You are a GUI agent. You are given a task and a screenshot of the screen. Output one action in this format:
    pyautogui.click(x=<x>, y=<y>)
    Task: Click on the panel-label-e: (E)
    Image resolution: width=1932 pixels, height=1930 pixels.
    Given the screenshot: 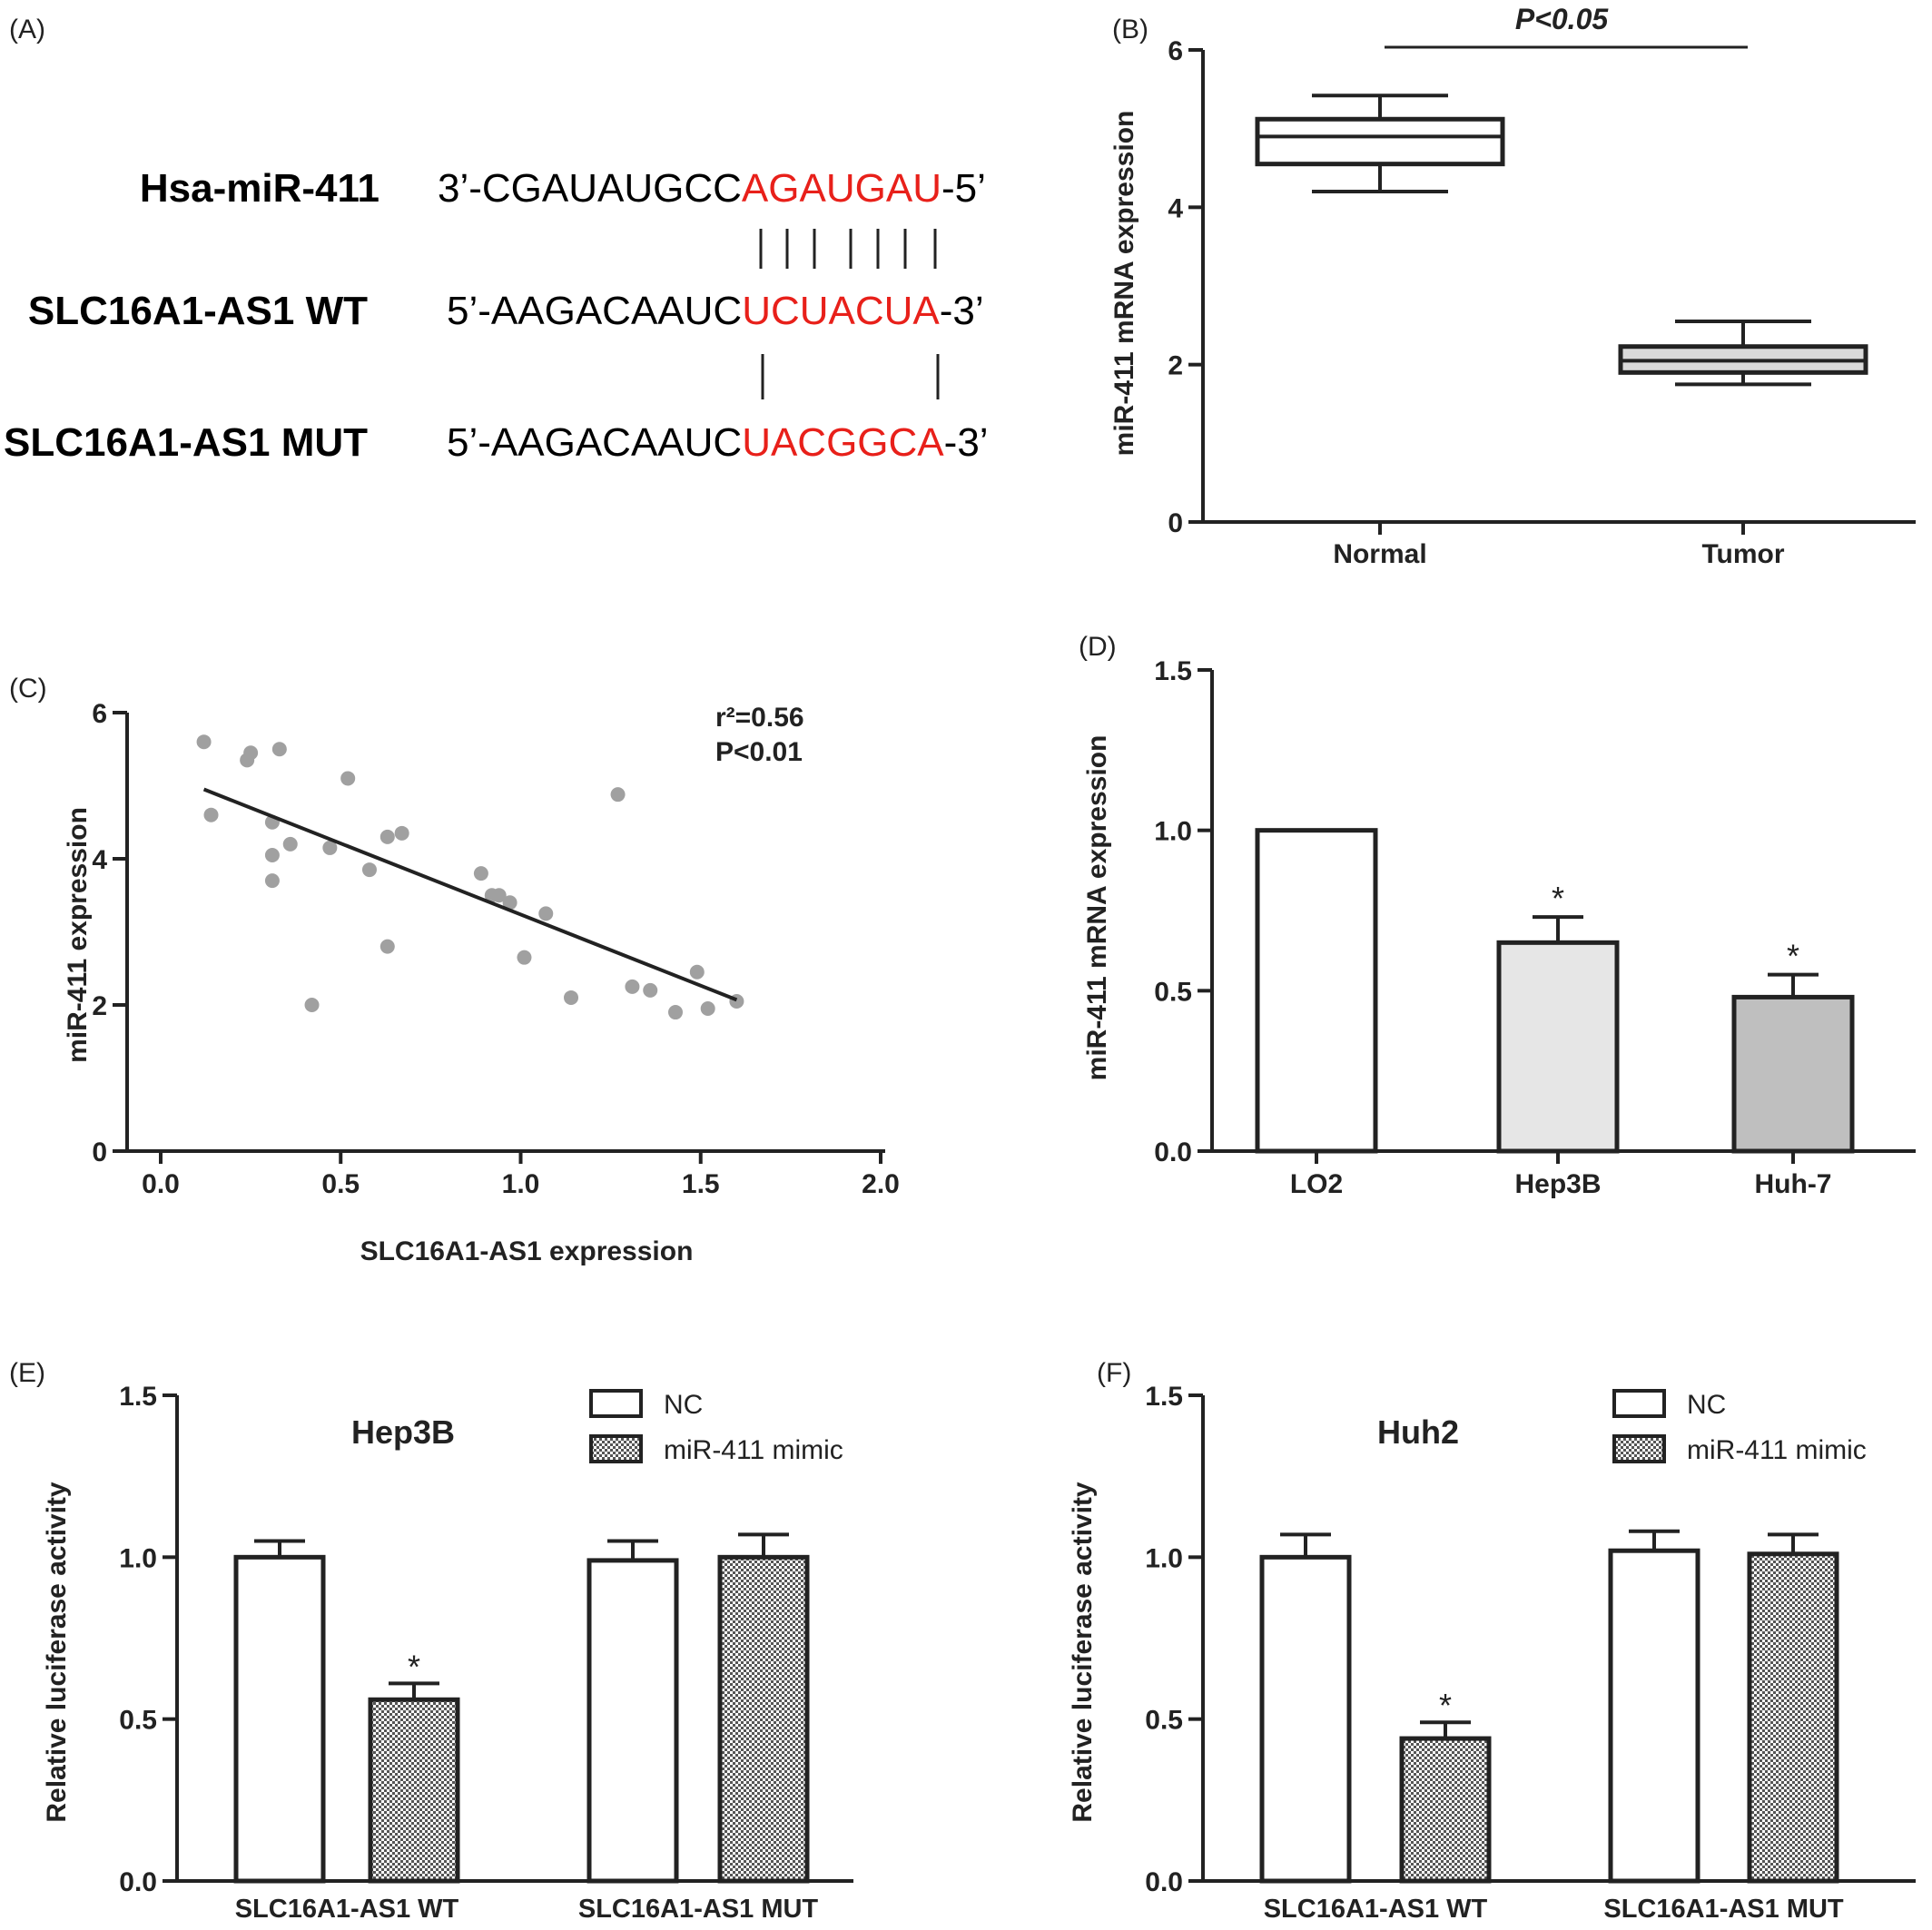 What is the action you would take?
    pyautogui.click(x=27, y=1373)
    